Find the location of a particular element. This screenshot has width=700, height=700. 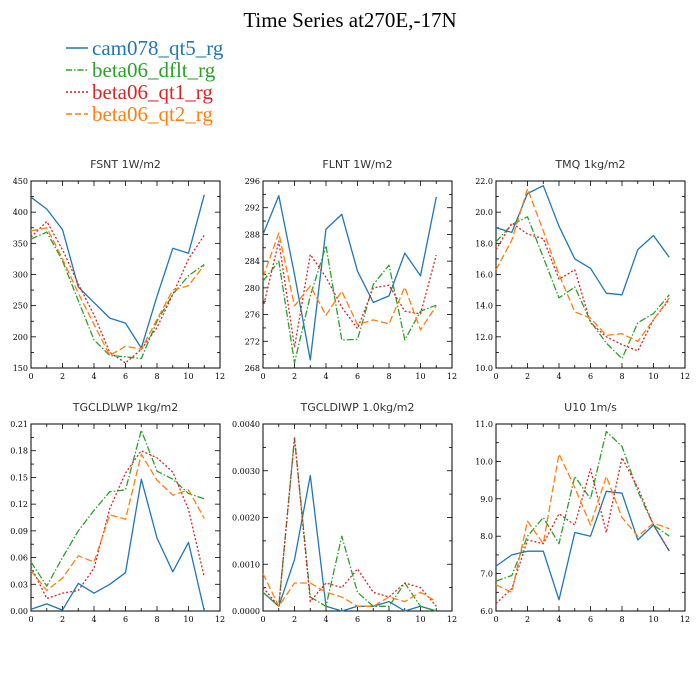

legend-item: beta06_qt2_rg is located at coordinates (144, 114).